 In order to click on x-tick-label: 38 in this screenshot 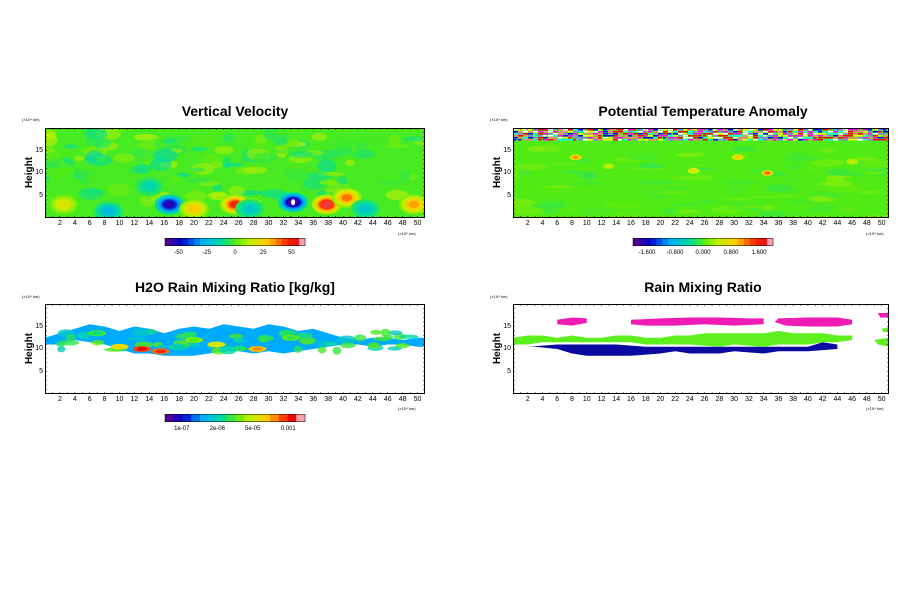, I will do `click(793, 399)`.